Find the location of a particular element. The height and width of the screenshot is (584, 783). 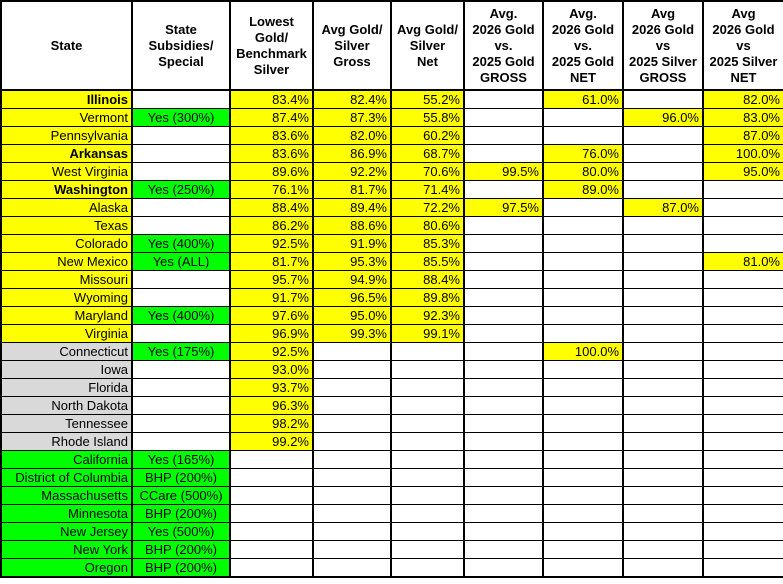

state-cell: Wyoming is located at coordinates (66, 297).